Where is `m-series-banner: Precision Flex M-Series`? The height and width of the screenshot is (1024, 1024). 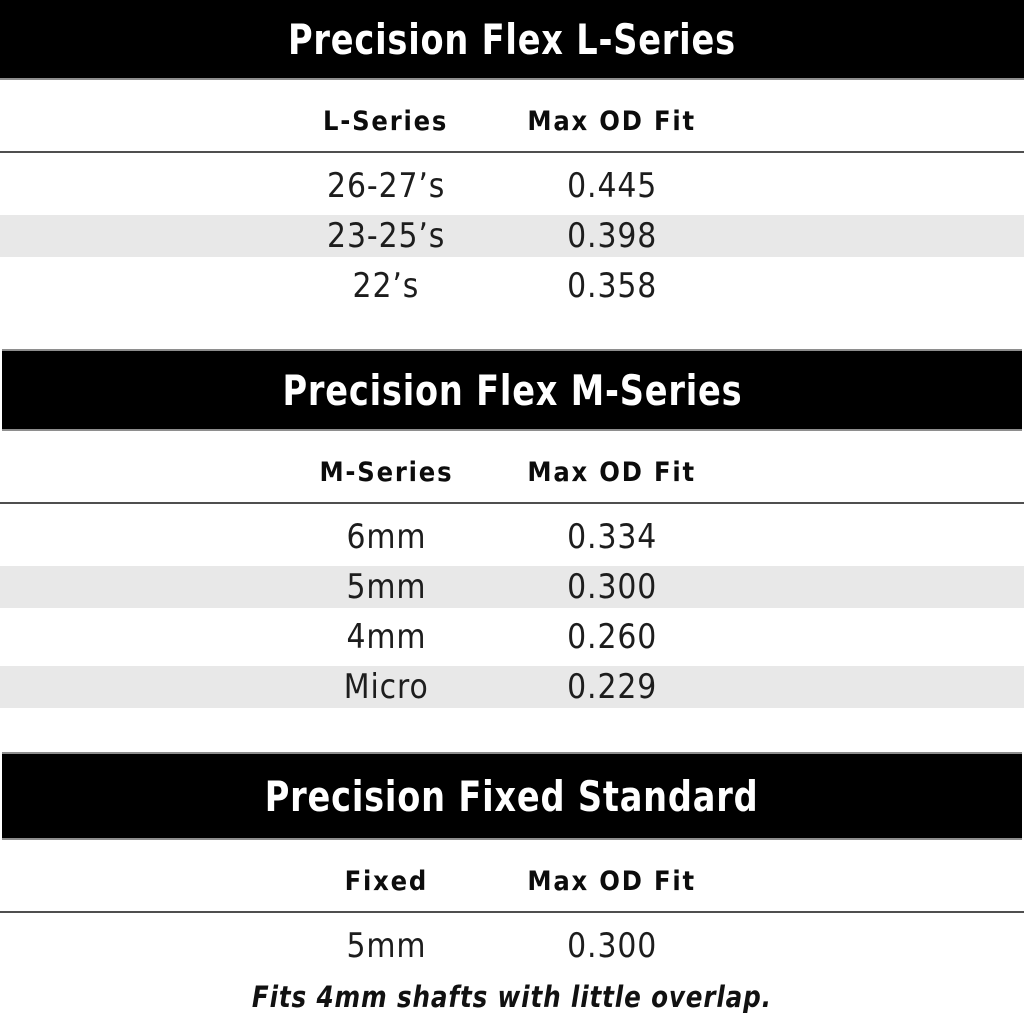
m-series-banner: Precision Flex M-Series is located at coordinates (512, 390).